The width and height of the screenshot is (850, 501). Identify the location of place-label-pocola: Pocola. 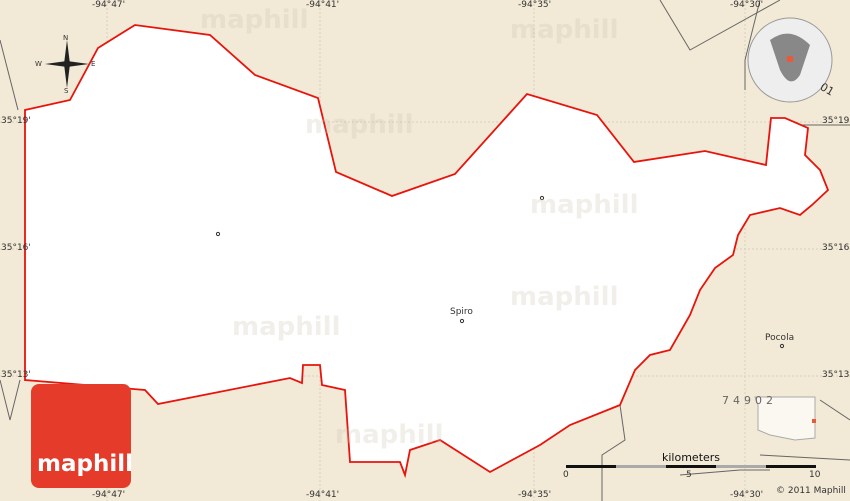
(780, 338).